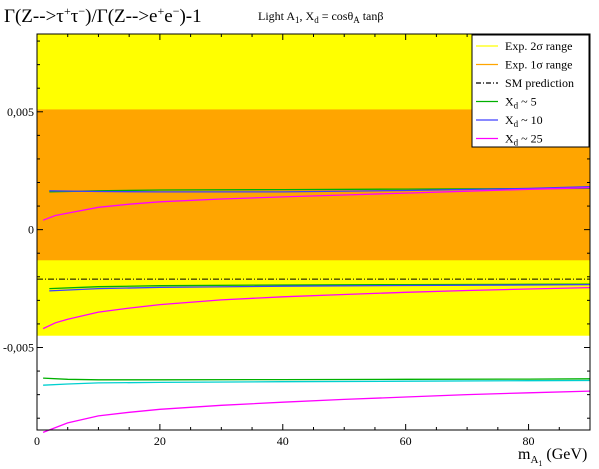 This screenshot has width=599, height=469. I want to click on legend-label: SM prediction, so click(539, 83).